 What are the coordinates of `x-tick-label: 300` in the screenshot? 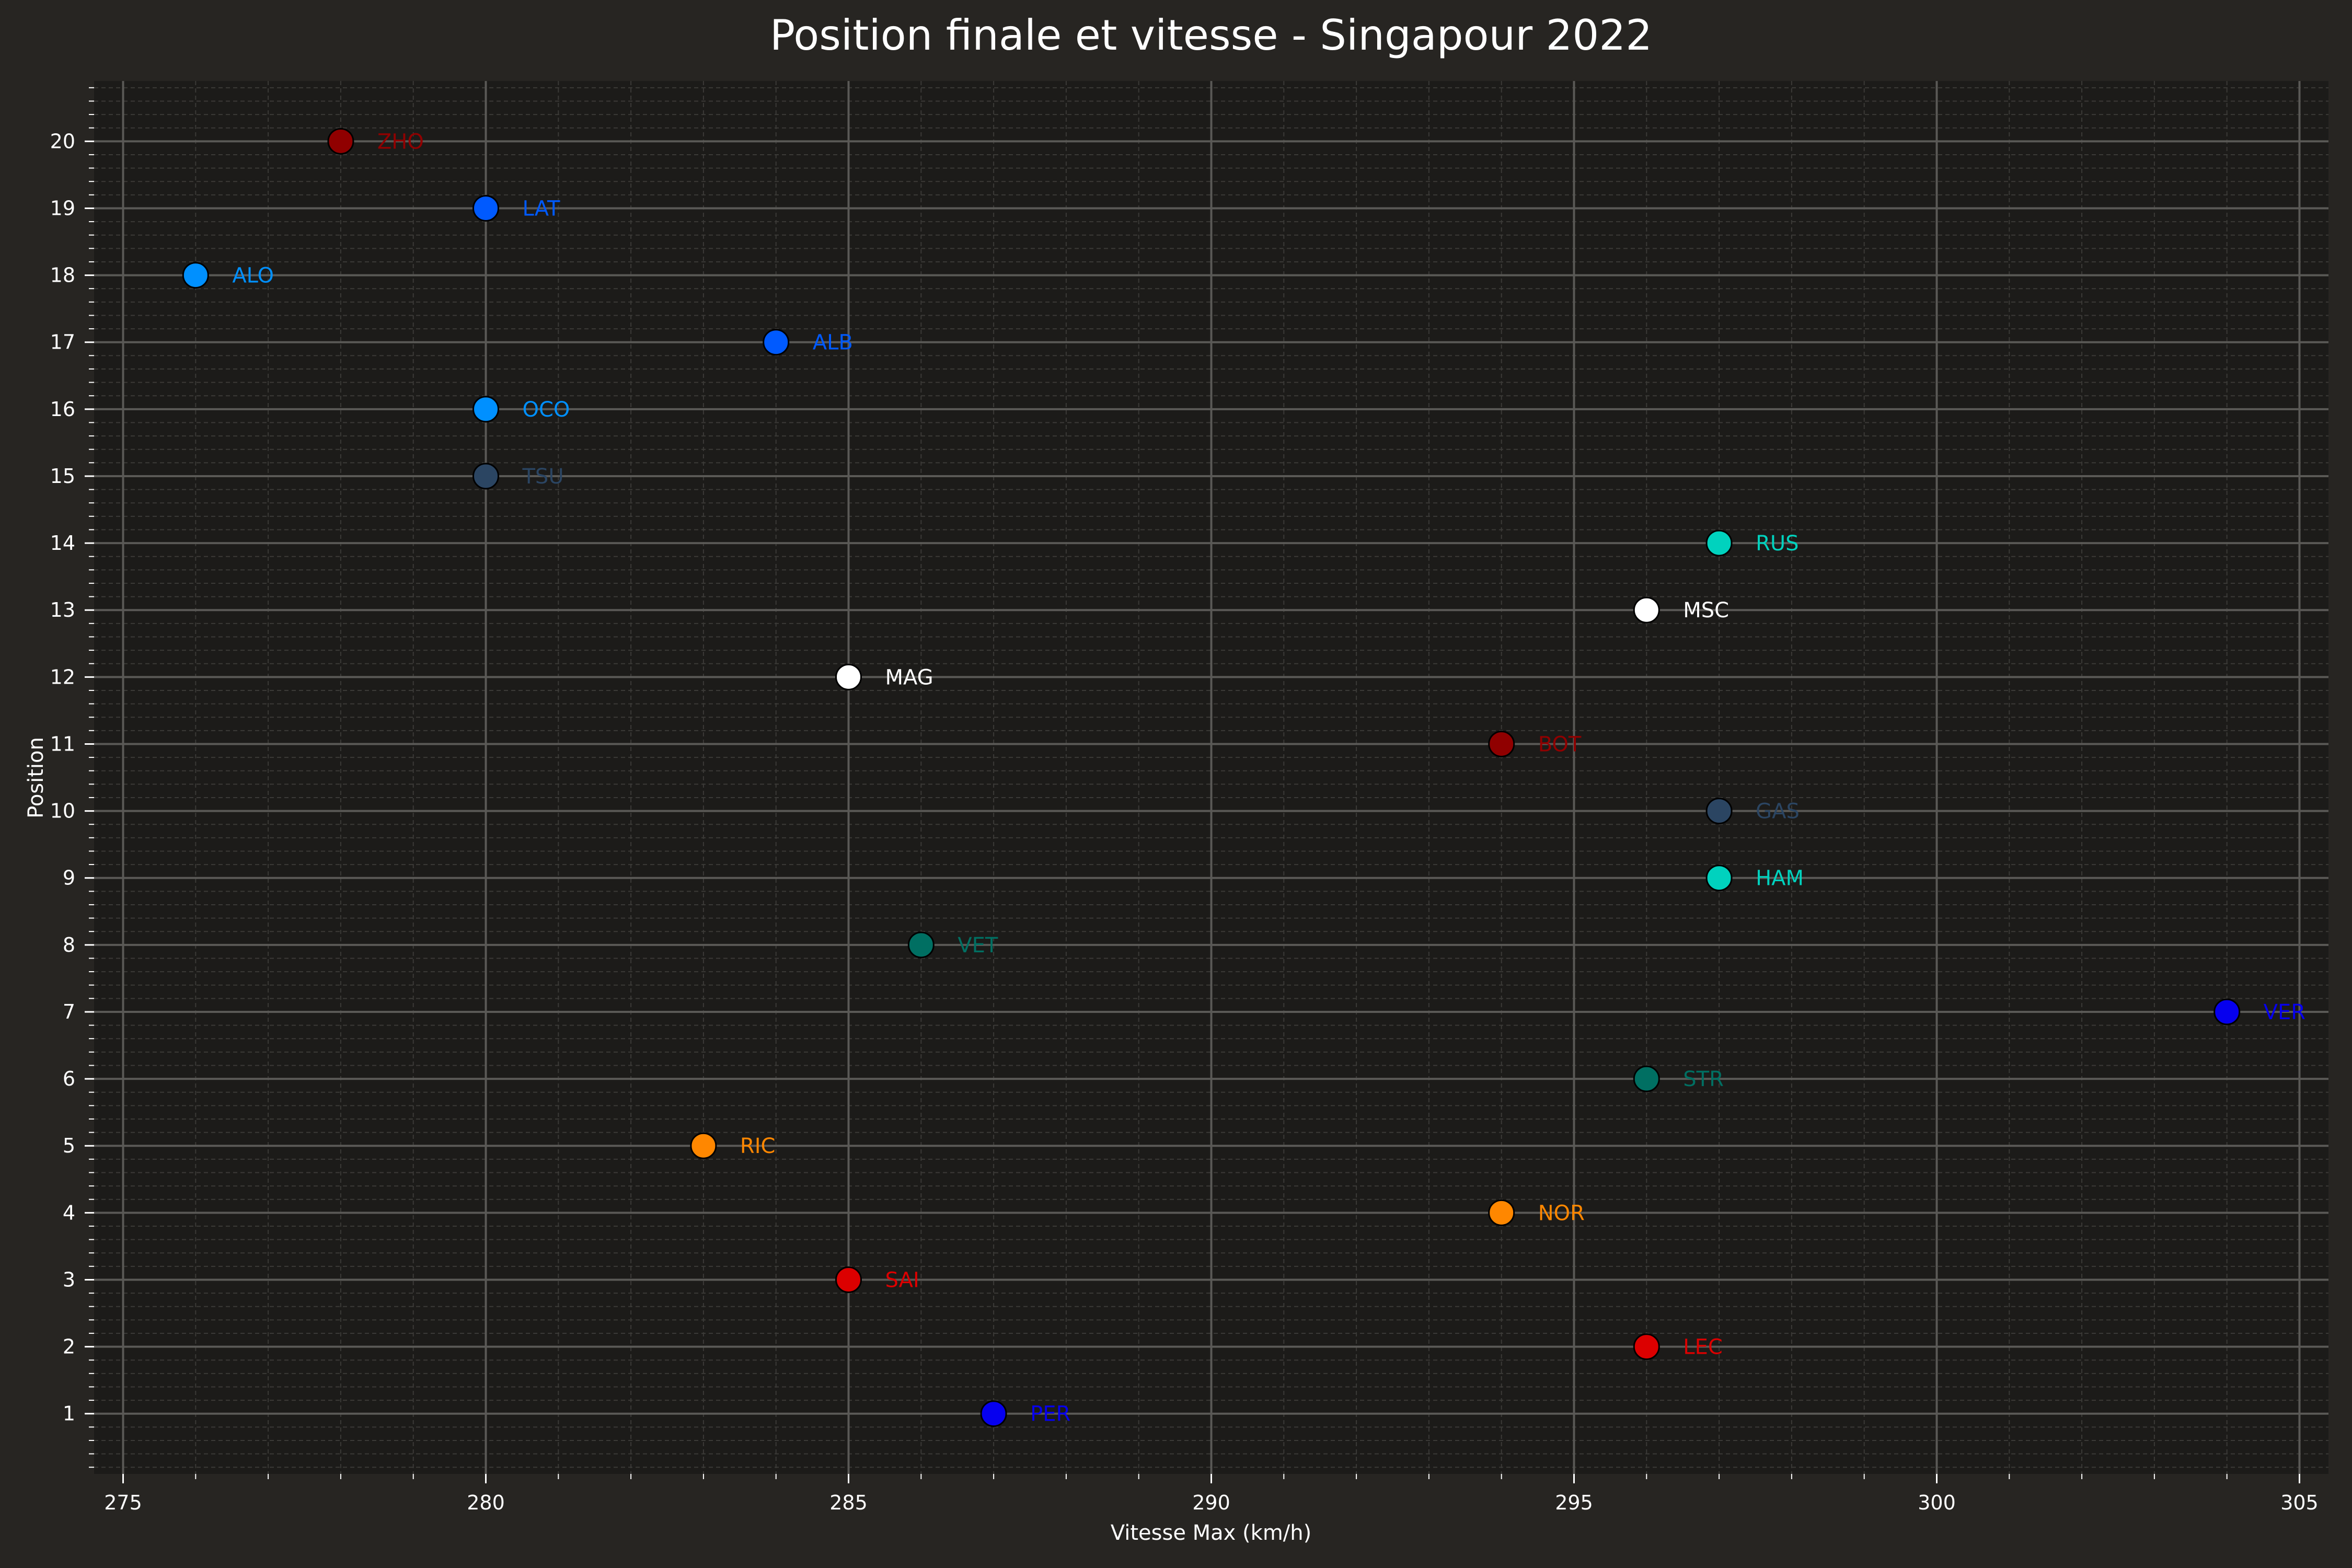 It's located at (1937, 1502).